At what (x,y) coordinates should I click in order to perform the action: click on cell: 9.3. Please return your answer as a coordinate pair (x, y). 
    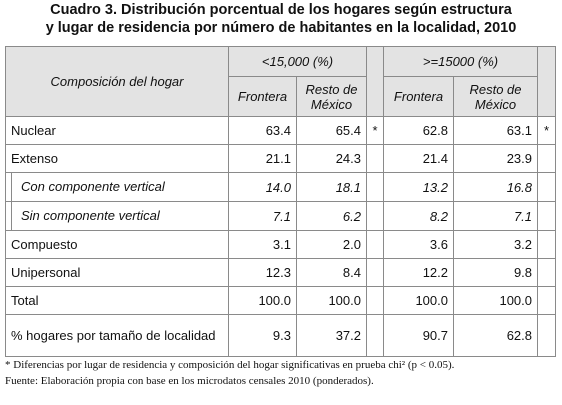
    Looking at the image, I should click on (262, 335).